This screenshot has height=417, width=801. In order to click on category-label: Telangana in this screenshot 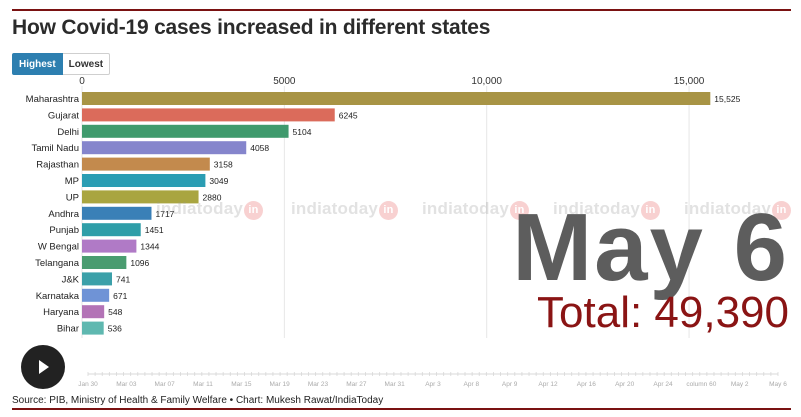, I will do `click(57, 263)`.